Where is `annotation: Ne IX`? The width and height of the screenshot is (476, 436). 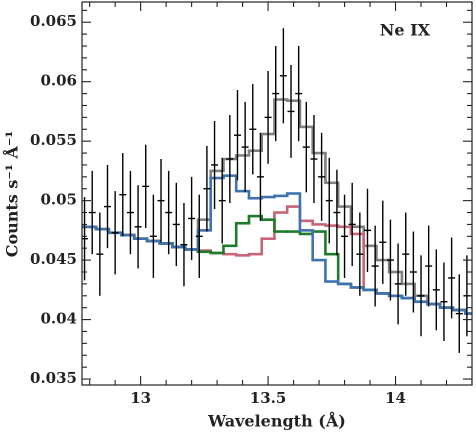
annotation: Ne IX is located at coordinates (405, 30).